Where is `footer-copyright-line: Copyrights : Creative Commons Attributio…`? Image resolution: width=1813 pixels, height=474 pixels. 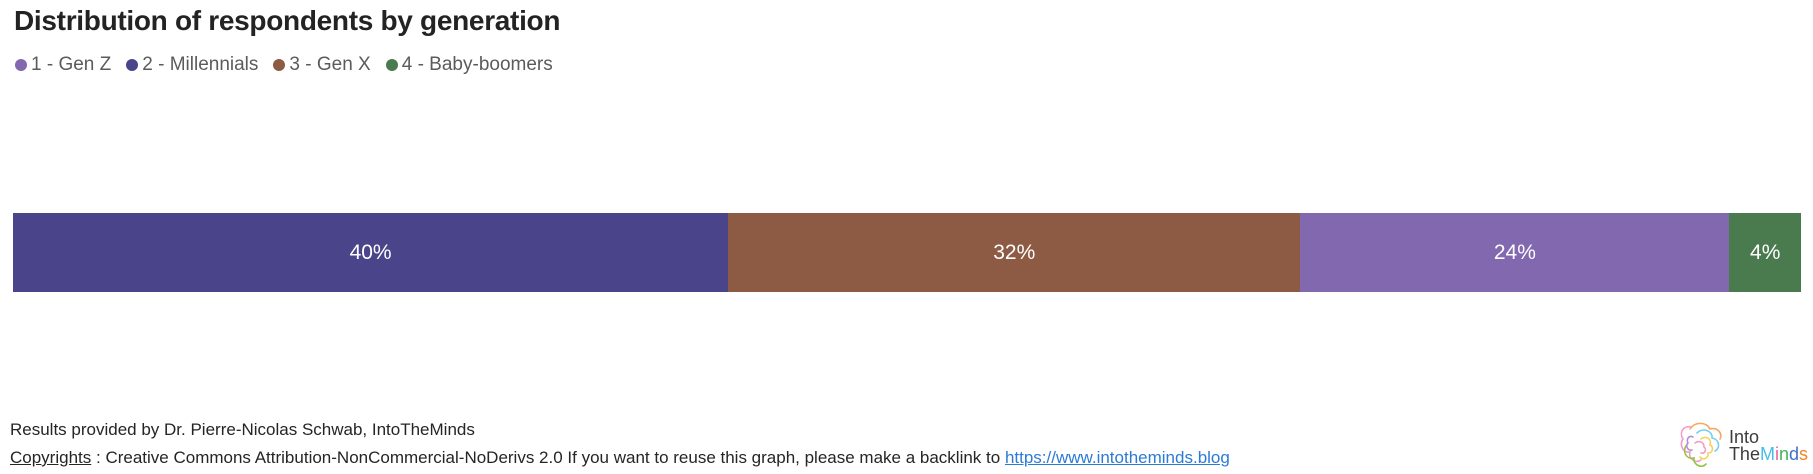
footer-copyright-line: Copyrights : Creative Commons Attributio… is located at coordinates (620, 458).